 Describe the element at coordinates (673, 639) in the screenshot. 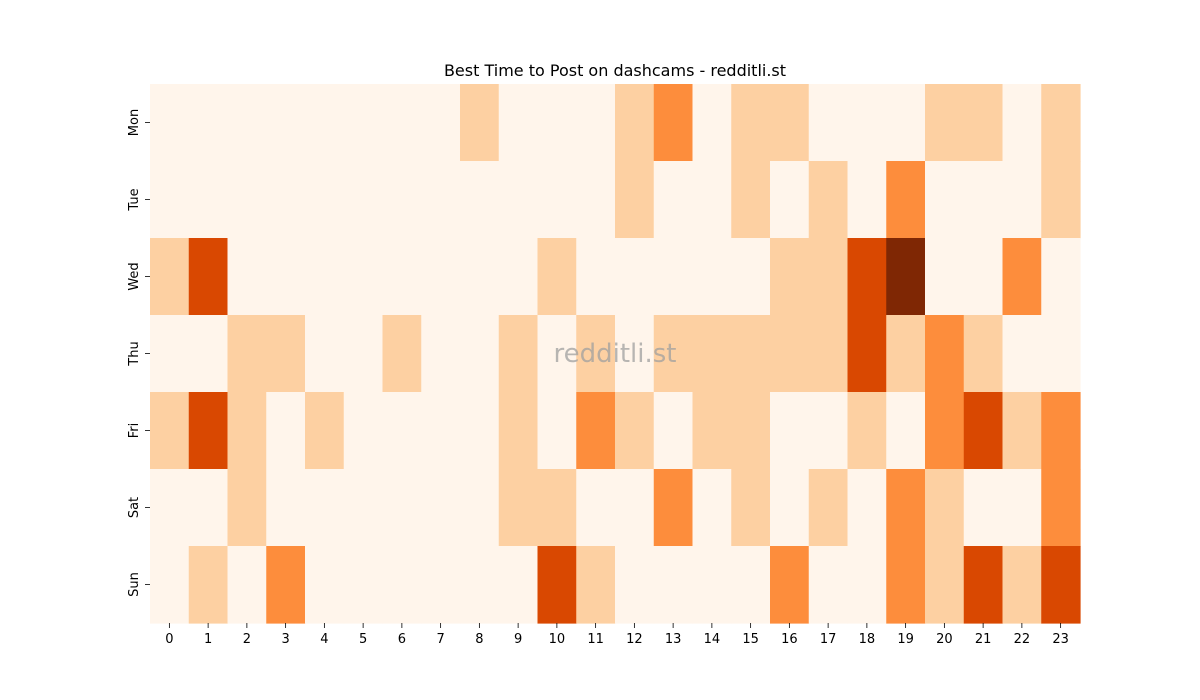

I see `x-tick-label: 13` at that location.